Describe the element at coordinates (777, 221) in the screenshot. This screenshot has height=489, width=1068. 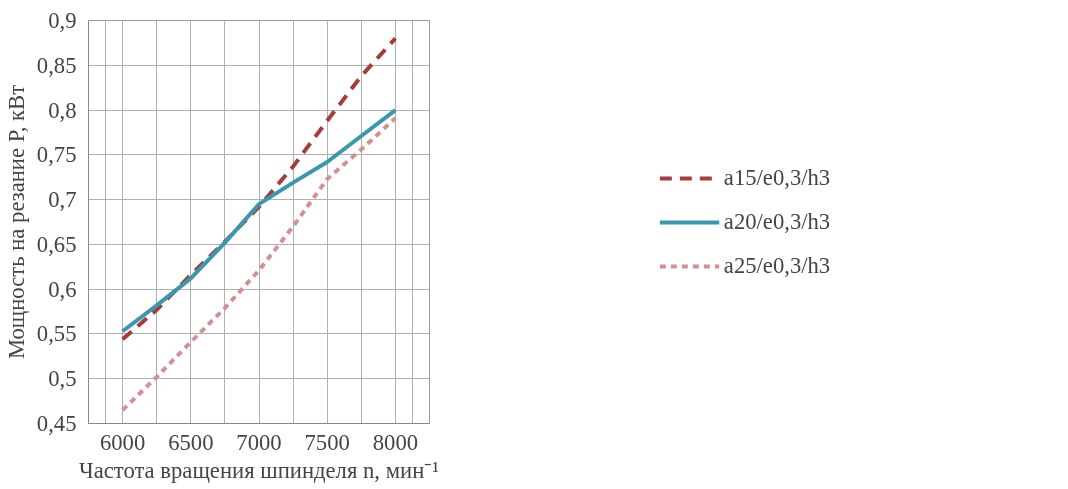
I see `legend-label: a20/e0,3/h3` at that location.